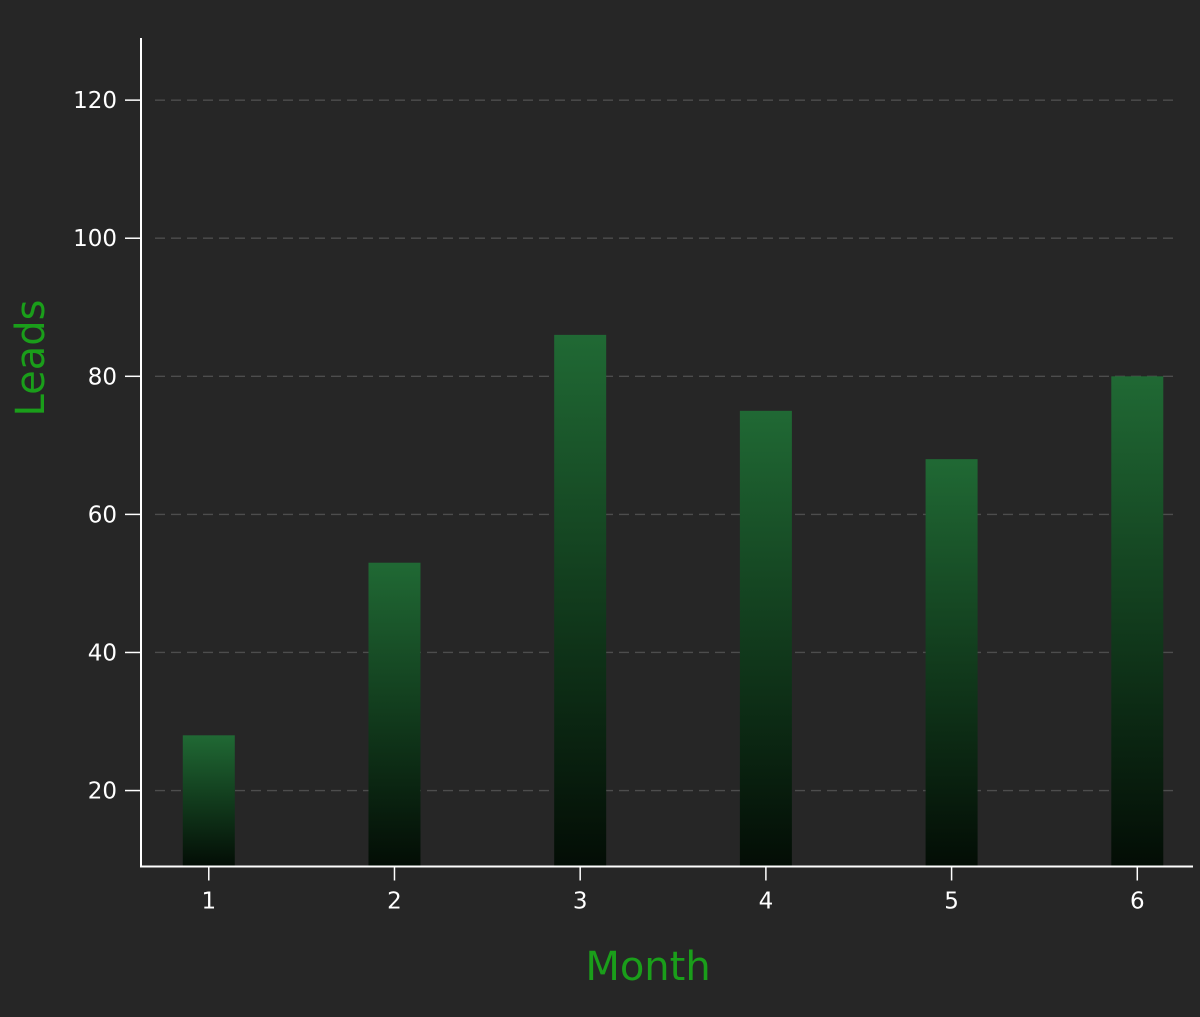 The width and height of the screenshot is (1200, 1017). Describe the element at coordinates (673, 890) in the screenshot. I see `x-ticks: 1 2 3 4 5 6` at that location.